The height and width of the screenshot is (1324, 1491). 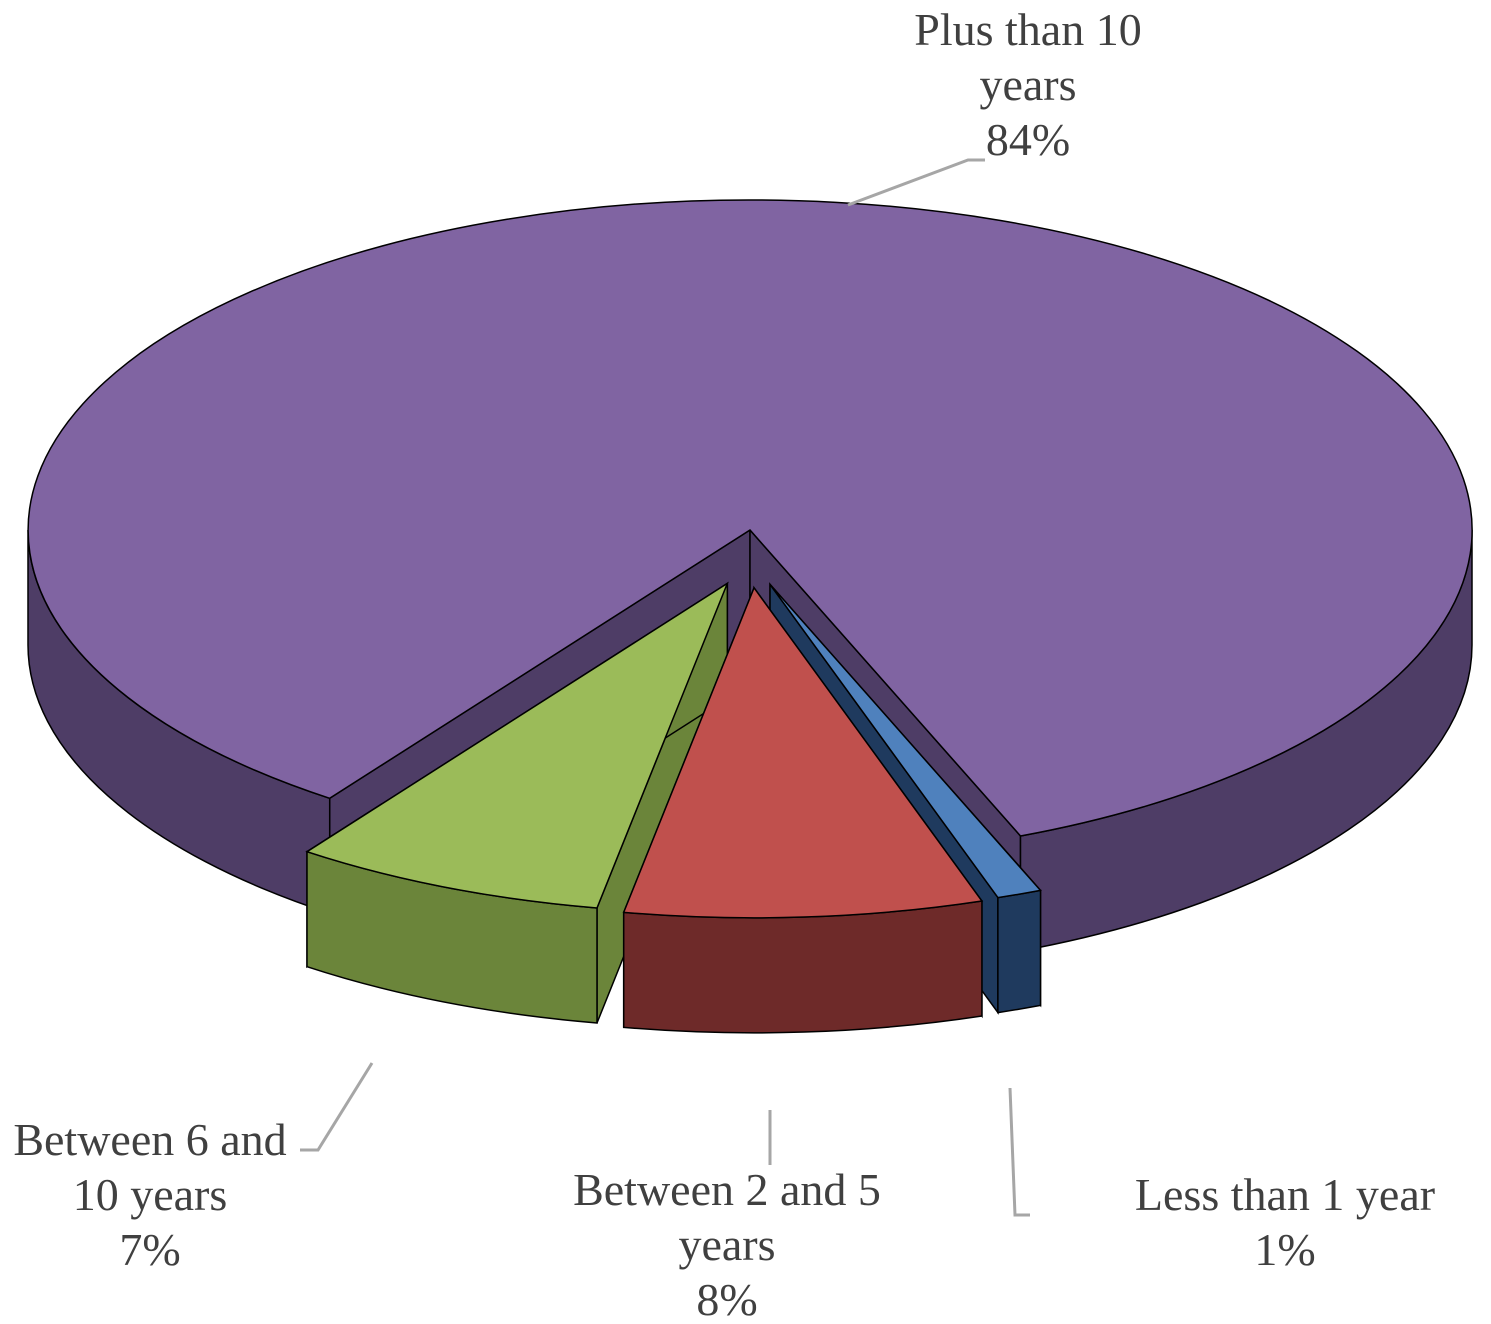 What do you see at coordinates (1285, 1194) in the screenshot?
I see `label-name: Less than 1 year` at bounding box center [1285, 1194].